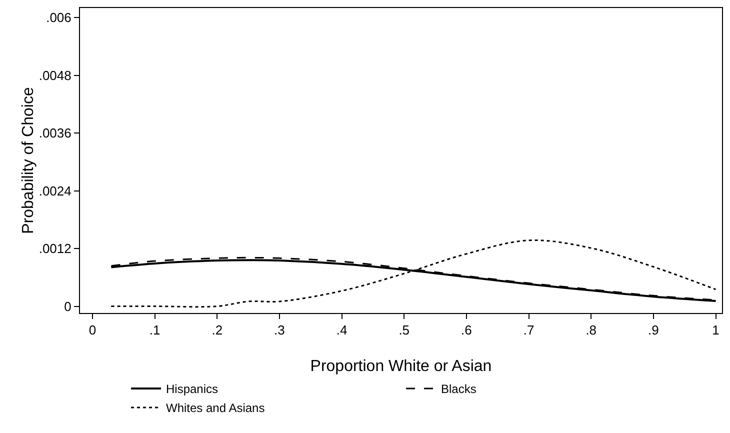 The width and height of the screenshot is (730, 433). I want to click on x-tick-label: .1, so click(154, 330).